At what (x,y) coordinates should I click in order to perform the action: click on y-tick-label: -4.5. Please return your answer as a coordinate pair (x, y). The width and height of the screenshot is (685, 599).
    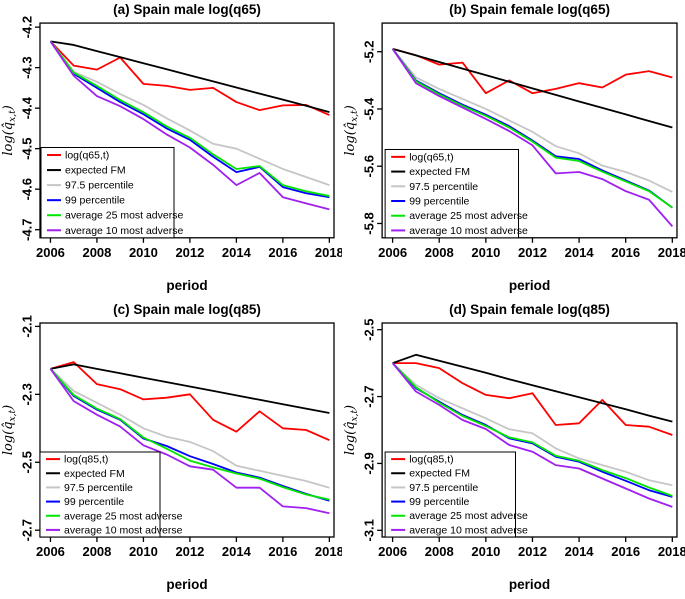
    Looking at the image, I should click on (26, 148).